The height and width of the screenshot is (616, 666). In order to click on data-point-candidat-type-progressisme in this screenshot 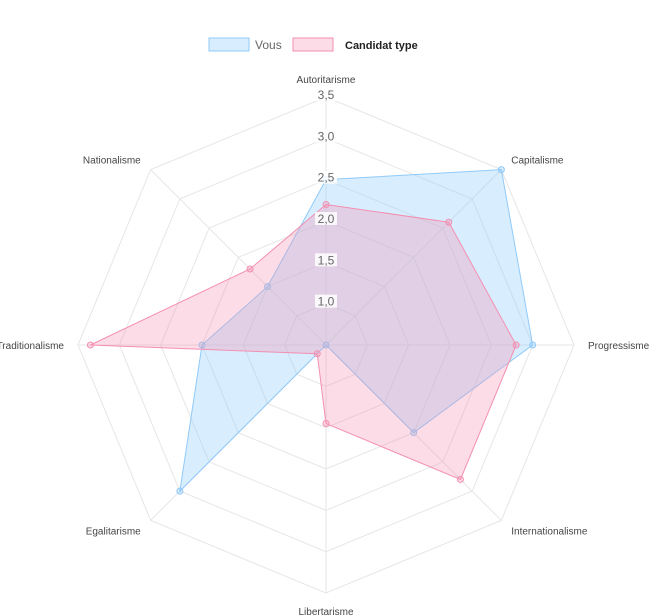, I will do `click(516, 345)`.